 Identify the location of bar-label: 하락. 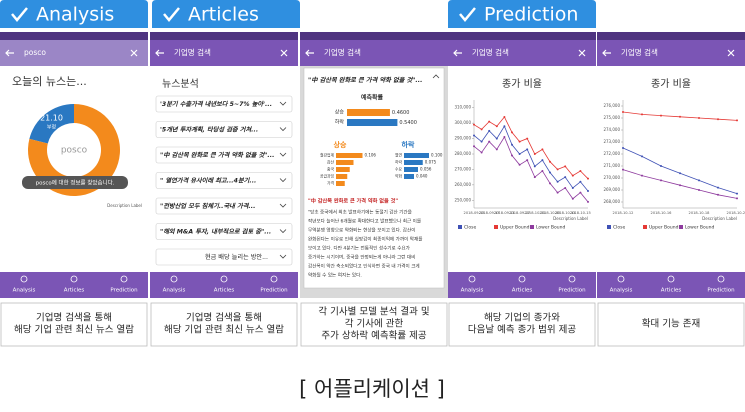
(340, 122).